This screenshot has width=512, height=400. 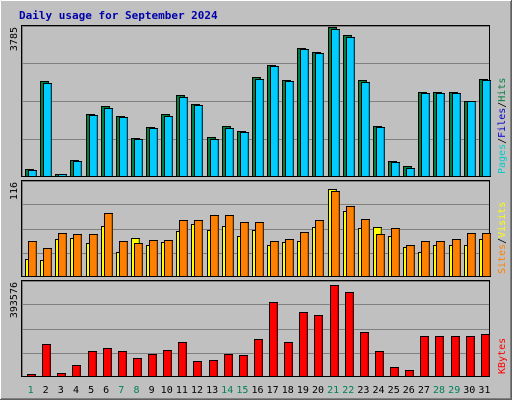 What do you see at coordinates (136, 390) in the screenshot?
I see `day-label-8: 8` at bounding box center [136, 390].